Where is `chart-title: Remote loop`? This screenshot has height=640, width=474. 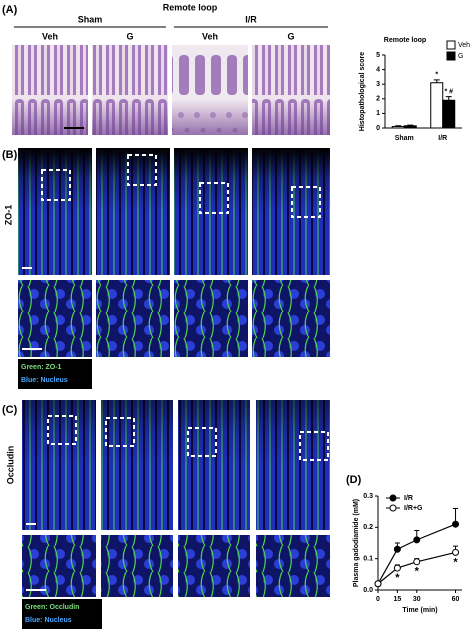 chart-title: Remote loop is located at coordinates (405, 40).